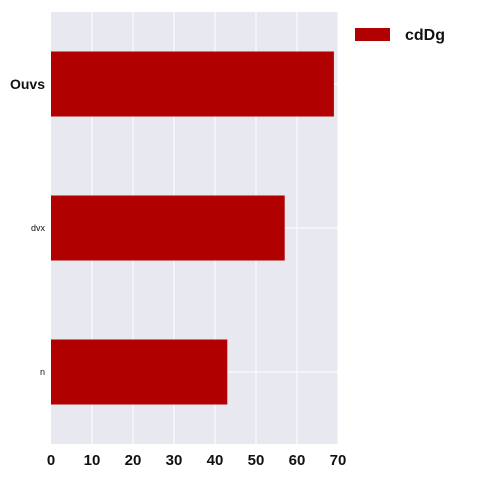 The width and height of the screenshot is (480, 480). What do you see at coordinates (168, 228) in the screenshot?
I see `bar-dvx` at bounding box center [168, 228].